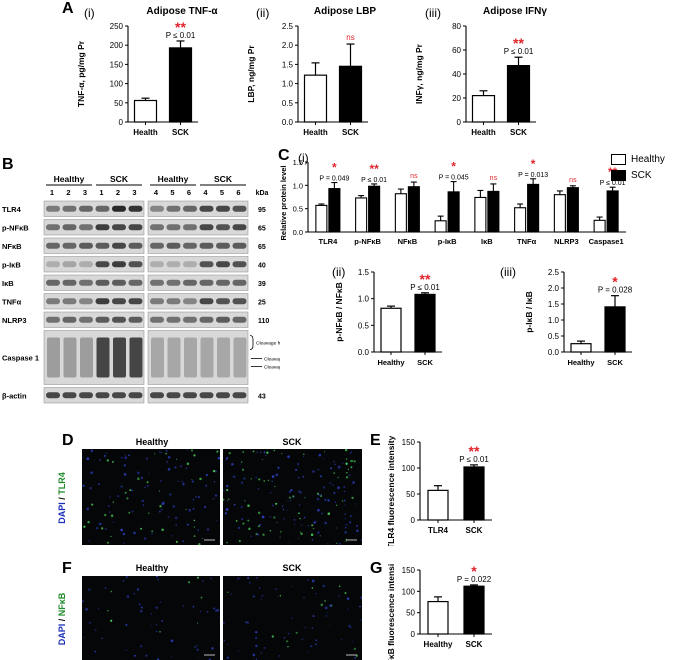 Image resolution: width=685 pixels, height=660 pixels. What do you see at coordinates (573, 180) in the screenshot?
I see `sig-label: ns` at bounding box center [573, 180].